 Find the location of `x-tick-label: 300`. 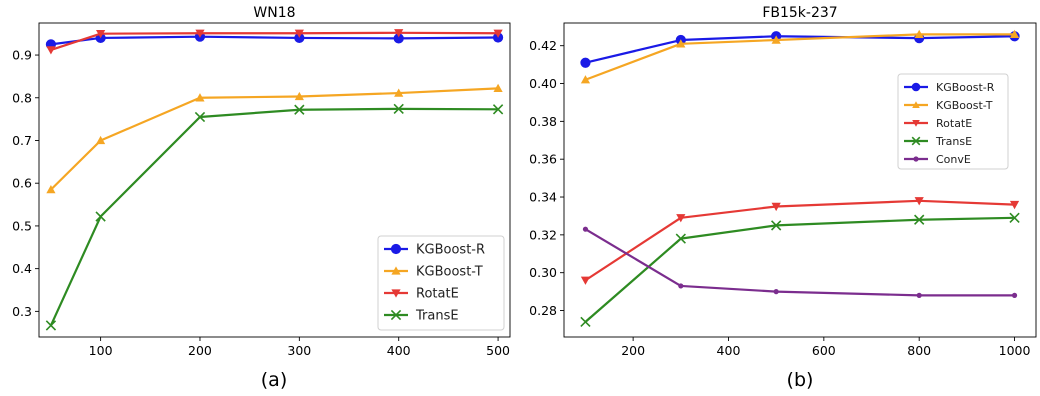

x-tick-label: 300 is located at coordinates (299, 350).